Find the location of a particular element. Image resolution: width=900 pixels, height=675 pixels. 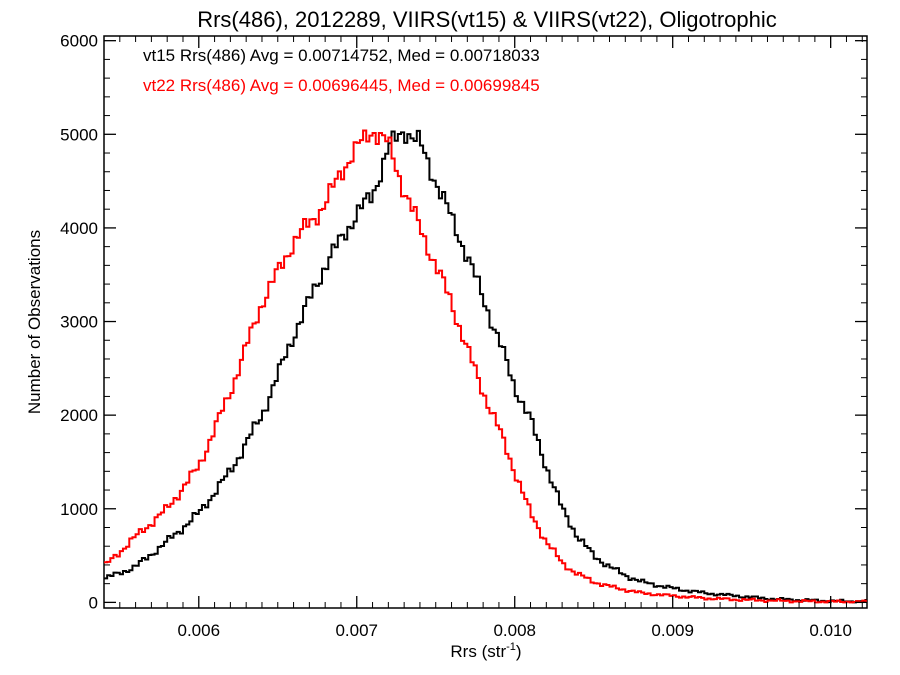

y-tick-label: 4000 is located at coordinates (79, 228).